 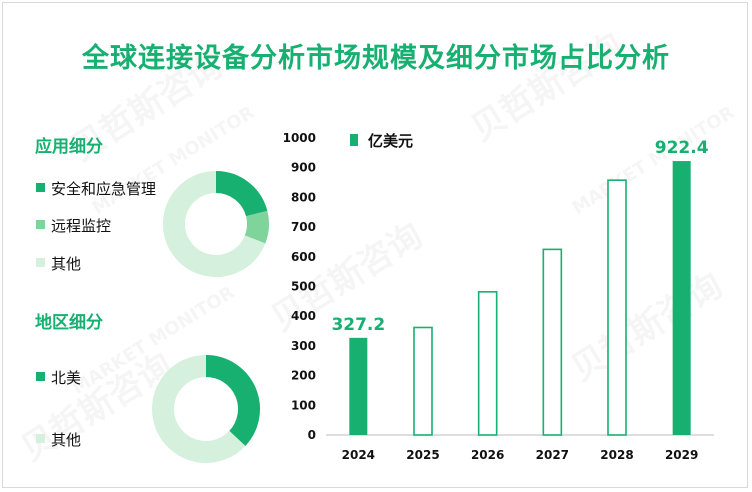 I want to click on x-tick-label: 2026, so click(x=487, y=455).